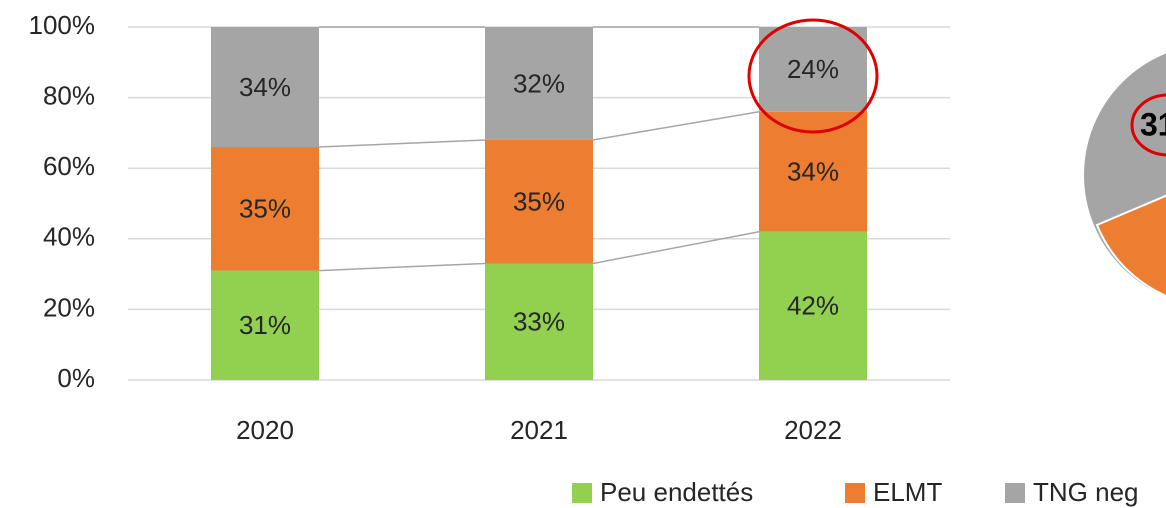 The width and height of the screenshot is (1166, 508). What do you see at coordinates (813, 430) in the screenshot?
I see `x-tick-label: 2022` at bounding box center [813, 430].